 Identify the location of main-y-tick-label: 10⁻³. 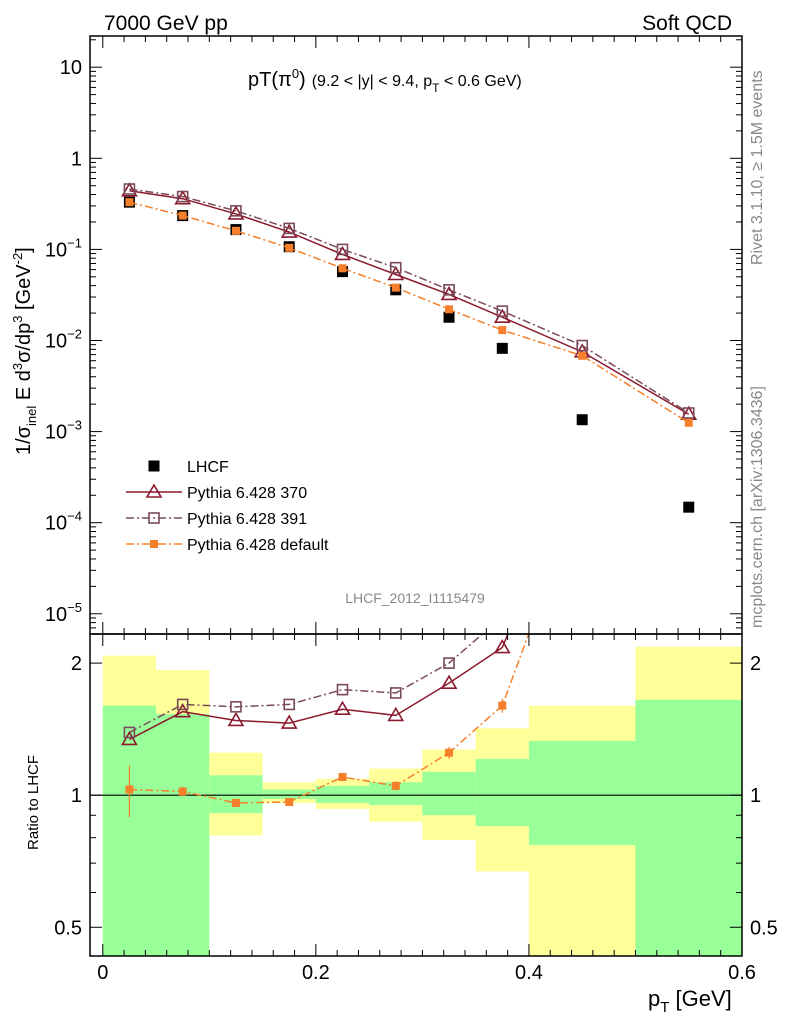
(63, 431).